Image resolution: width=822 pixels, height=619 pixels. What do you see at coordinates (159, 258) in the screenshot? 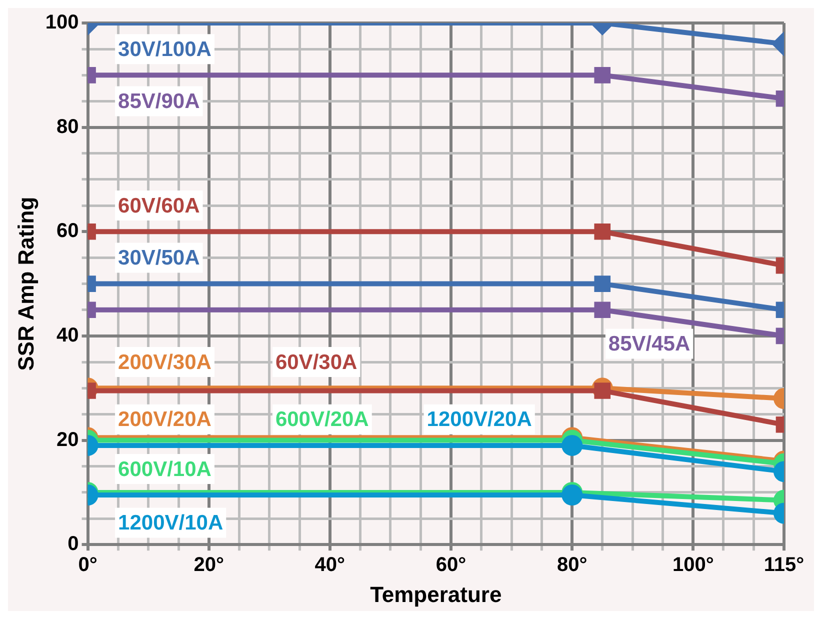
I see `series-label: 30V/50A` at bounding box center [159, 258].